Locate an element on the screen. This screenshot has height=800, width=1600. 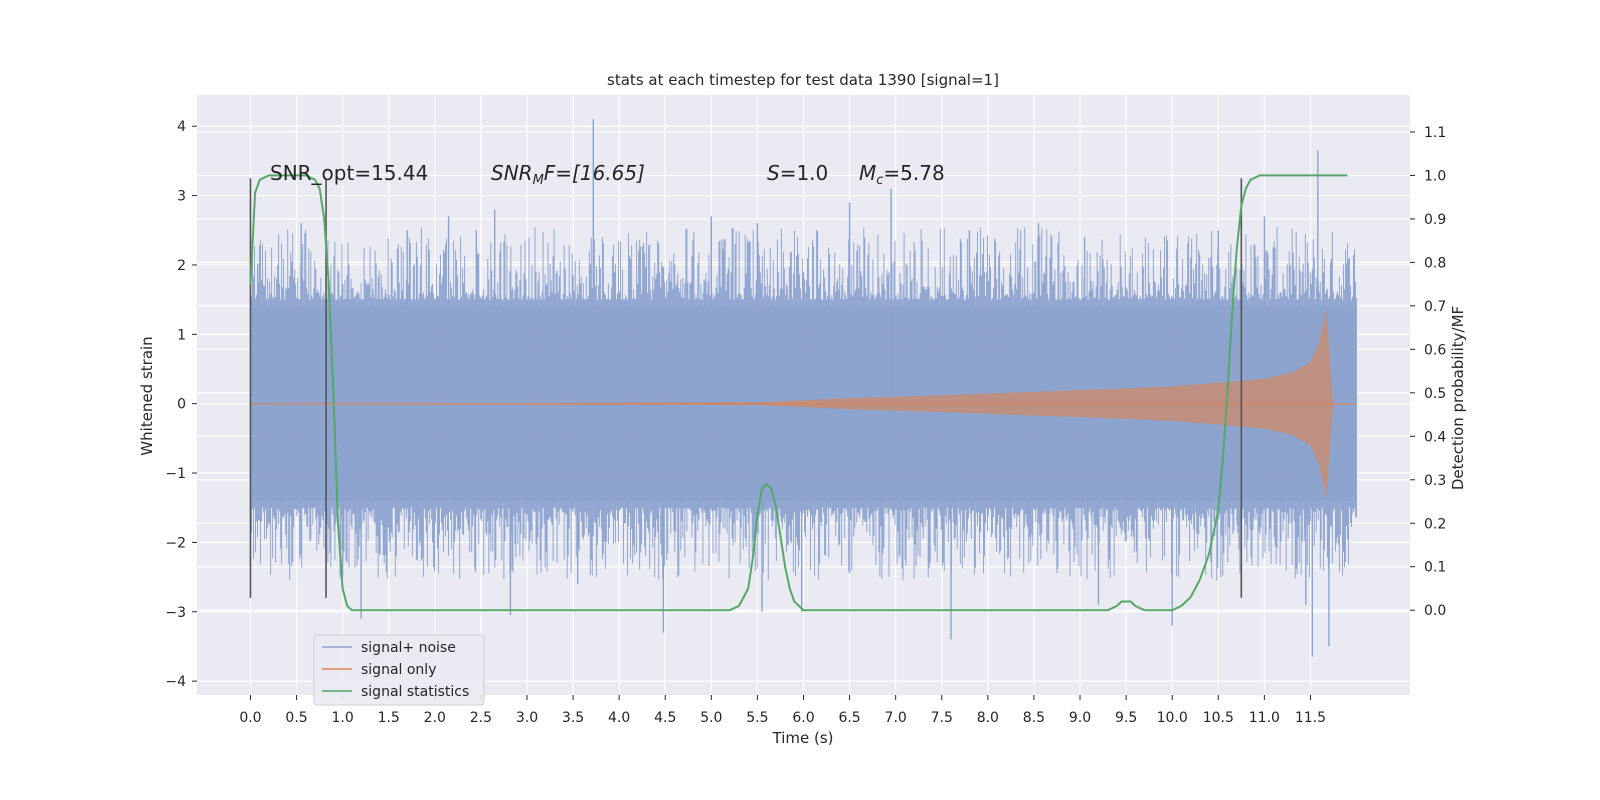
annotation-snr-opt: SNR_opt=15.44 is located at coordinates (349, 173).